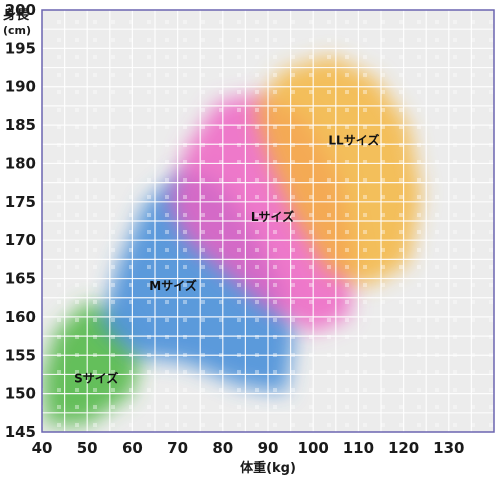 This screenshot has height=483, width=500. Describe the element at coordinates (17, 30) in the screenshot. I see `y-axis-unit: (cm)` at that location.